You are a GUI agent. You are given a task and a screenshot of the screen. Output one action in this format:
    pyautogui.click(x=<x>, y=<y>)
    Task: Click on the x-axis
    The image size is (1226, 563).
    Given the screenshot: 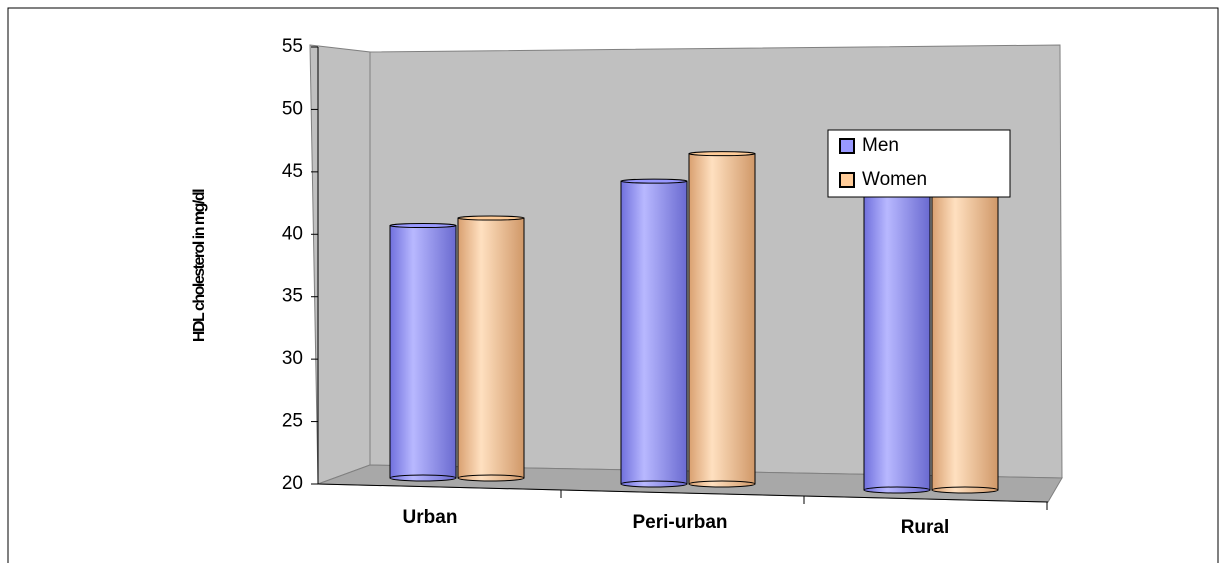 What is the action you would take?
    pyautogui.click(x=683, y=493)
    